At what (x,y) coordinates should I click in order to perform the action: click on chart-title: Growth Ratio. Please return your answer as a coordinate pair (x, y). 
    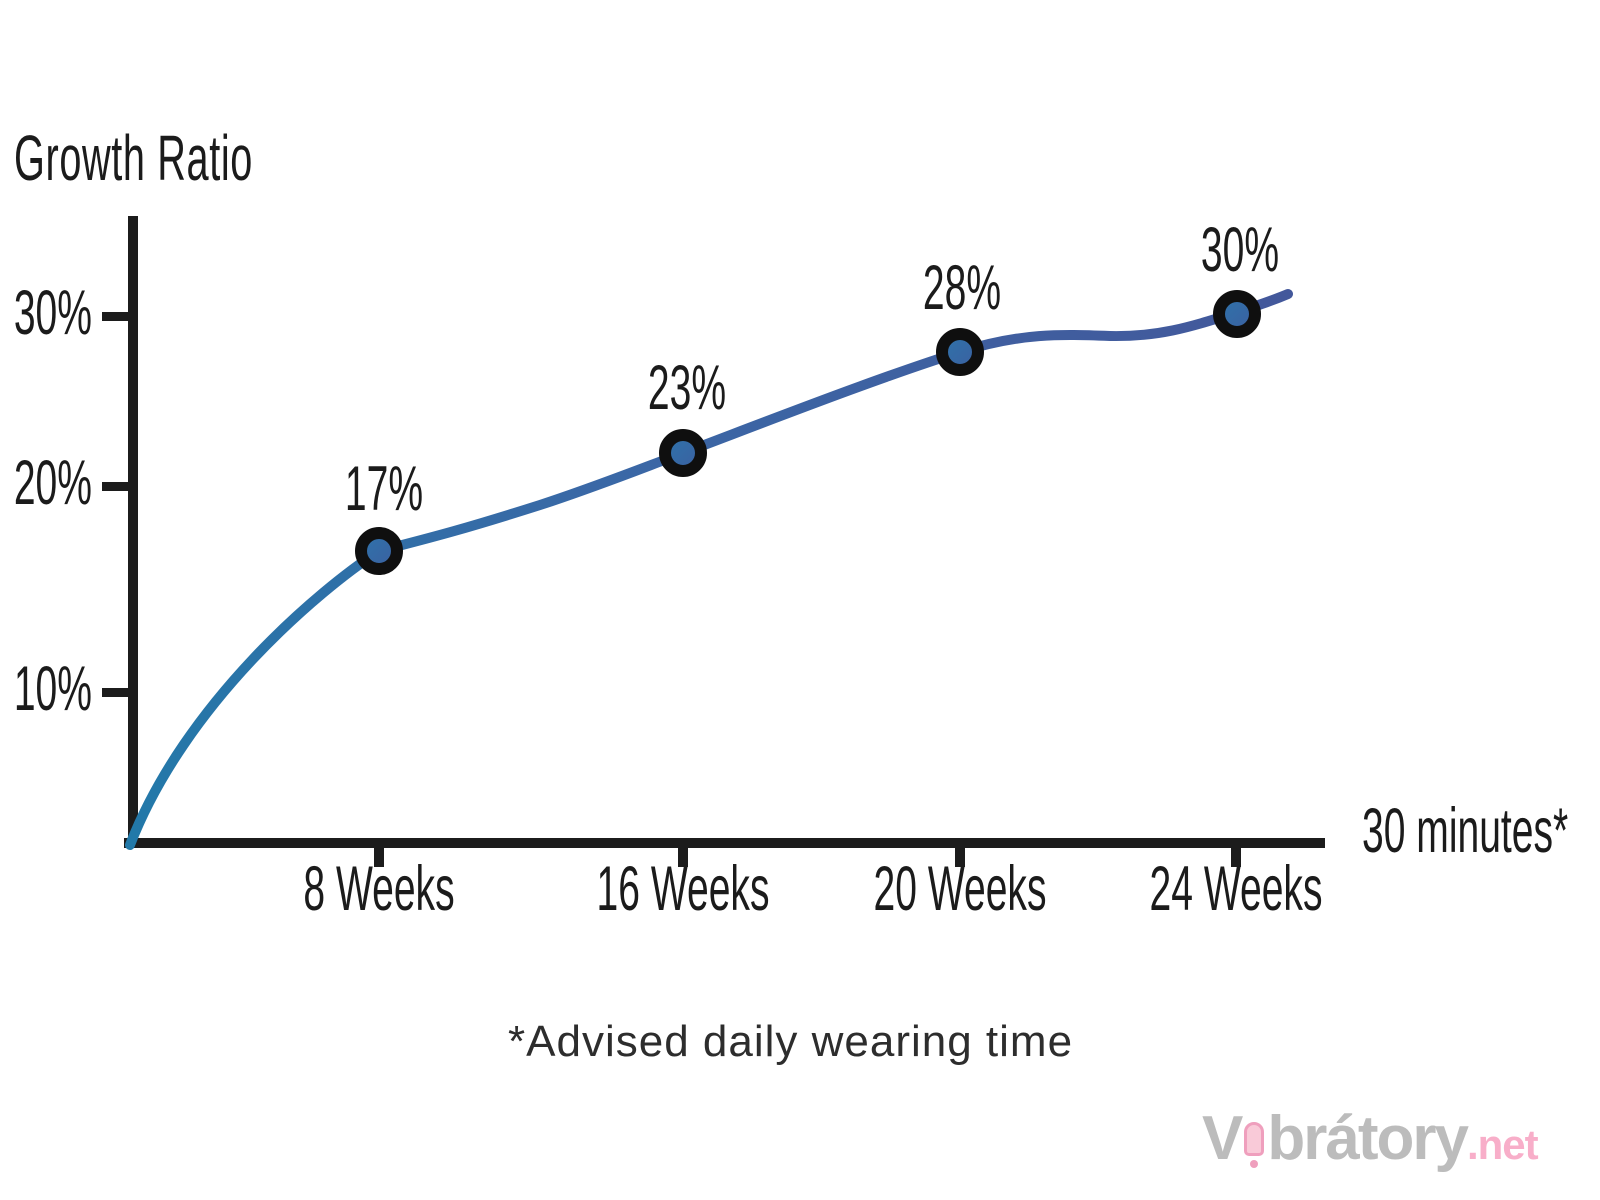
    Looking at the image, I should click on (133, 158).